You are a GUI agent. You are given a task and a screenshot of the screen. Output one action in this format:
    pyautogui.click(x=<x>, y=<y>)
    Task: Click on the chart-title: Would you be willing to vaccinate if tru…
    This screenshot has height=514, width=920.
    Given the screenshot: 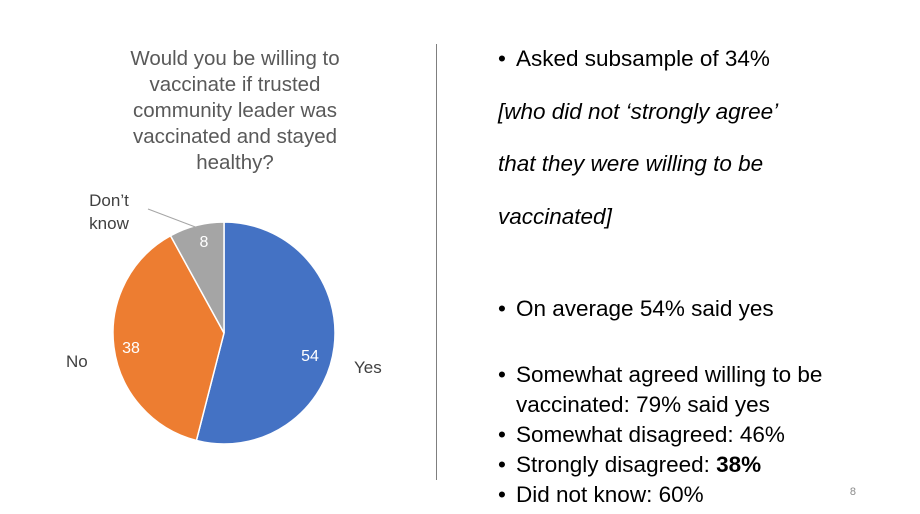 What is the action you would take?
    pyautogui.click(x=235, y=111)
    